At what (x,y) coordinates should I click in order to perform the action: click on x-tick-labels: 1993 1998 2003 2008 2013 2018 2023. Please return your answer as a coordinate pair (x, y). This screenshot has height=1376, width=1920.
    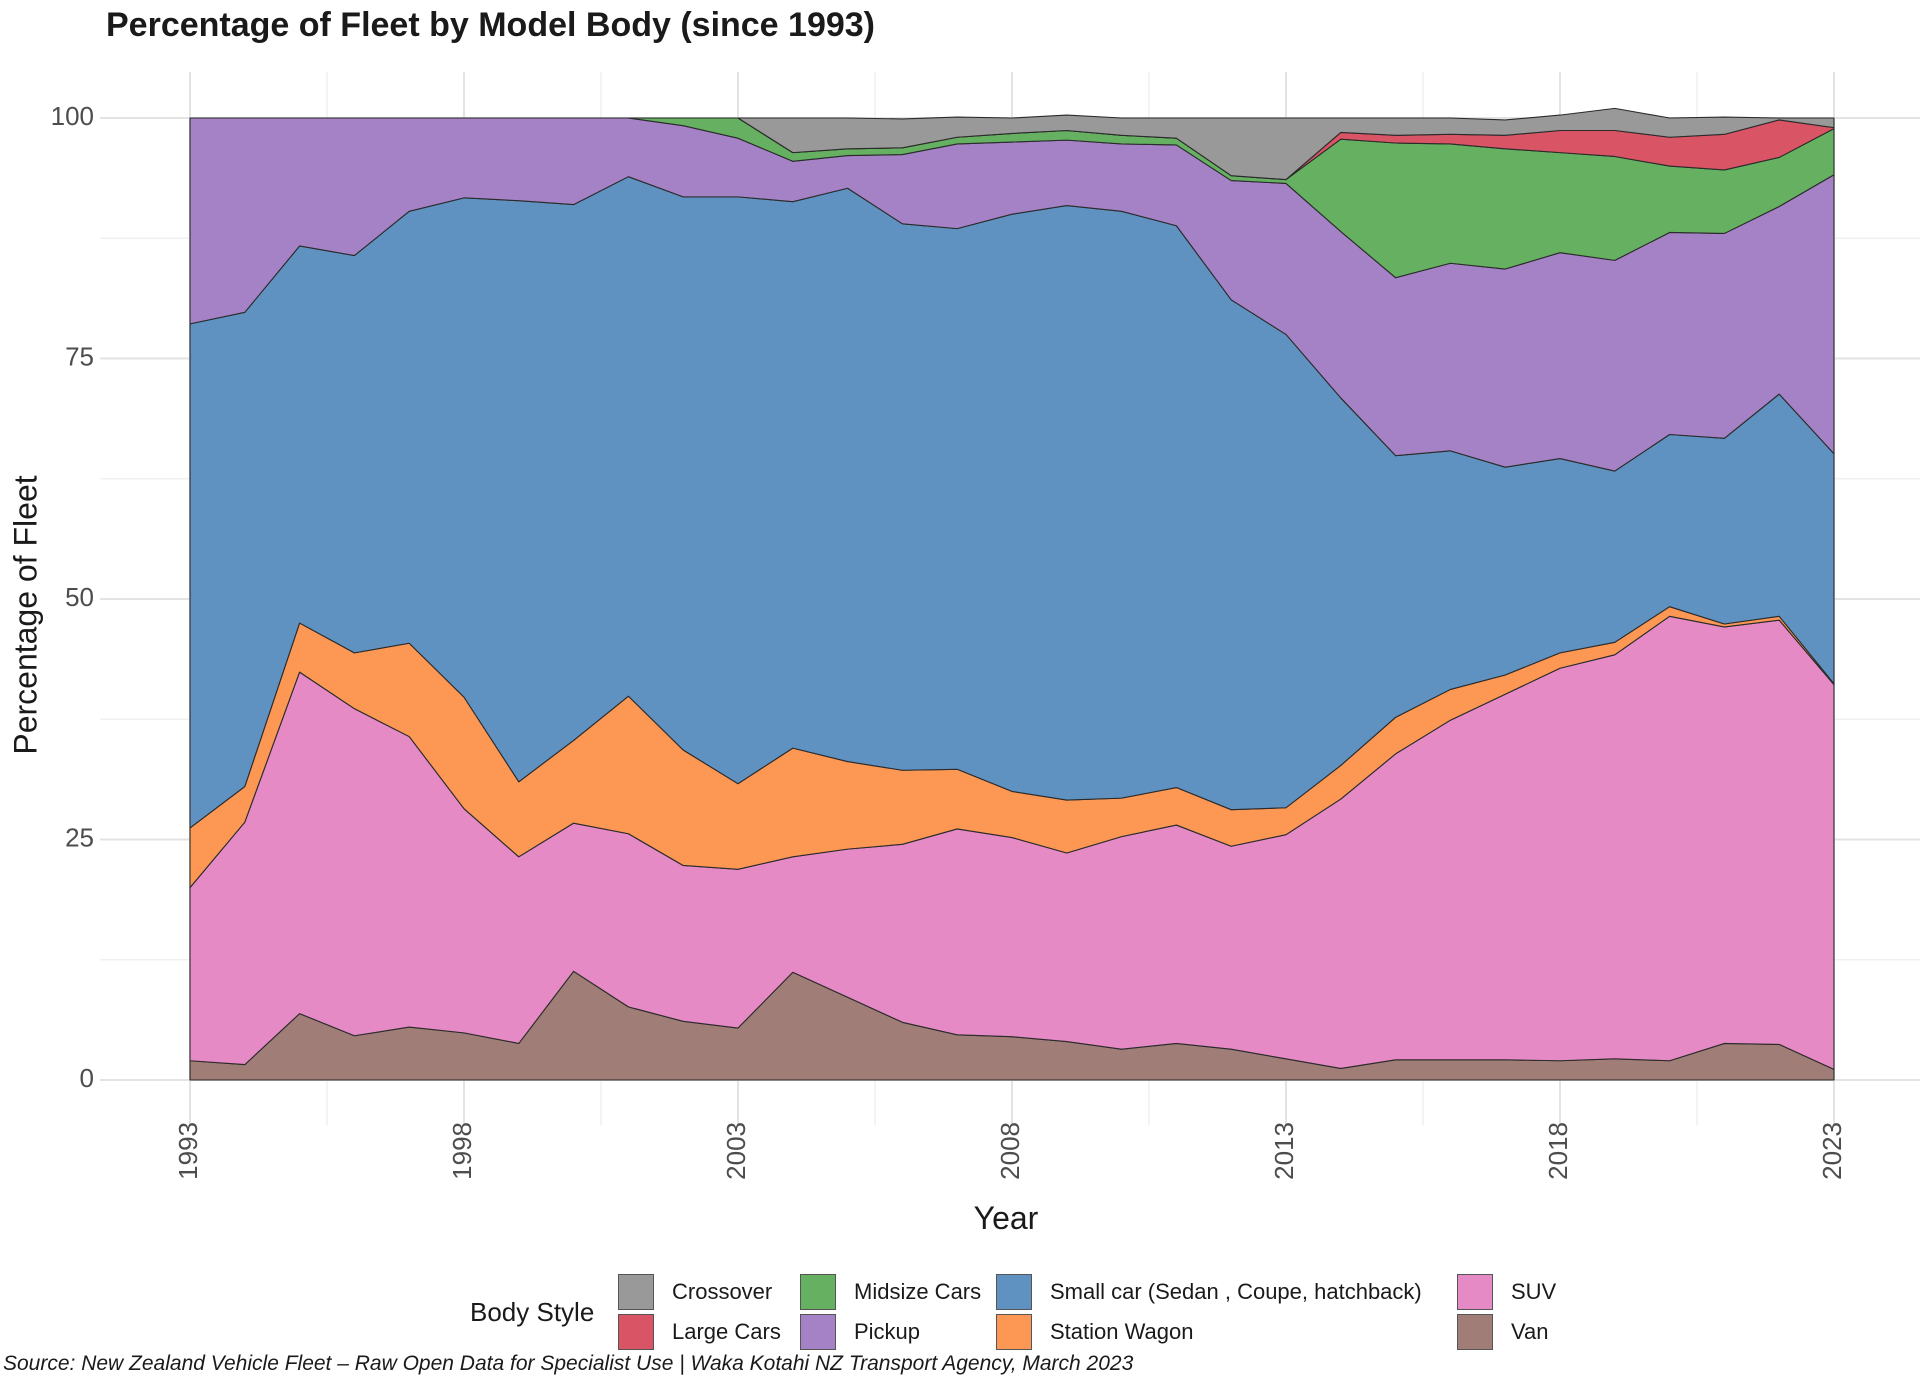
    Looking at the image, I should click on (1010, 1151).